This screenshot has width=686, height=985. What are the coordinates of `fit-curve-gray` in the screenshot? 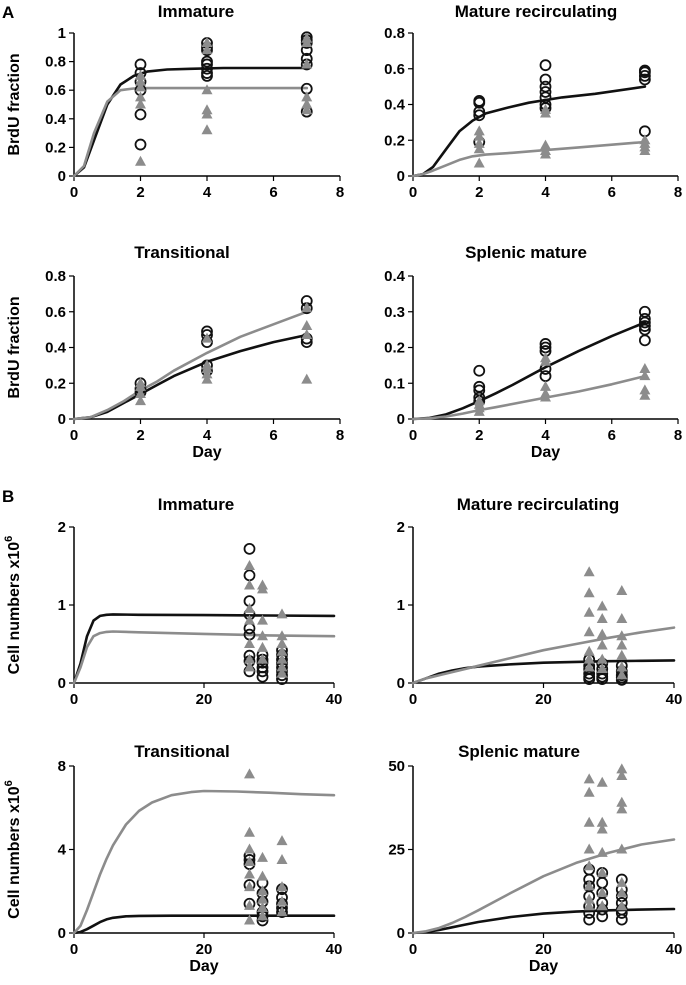 It's located at (529, 397).